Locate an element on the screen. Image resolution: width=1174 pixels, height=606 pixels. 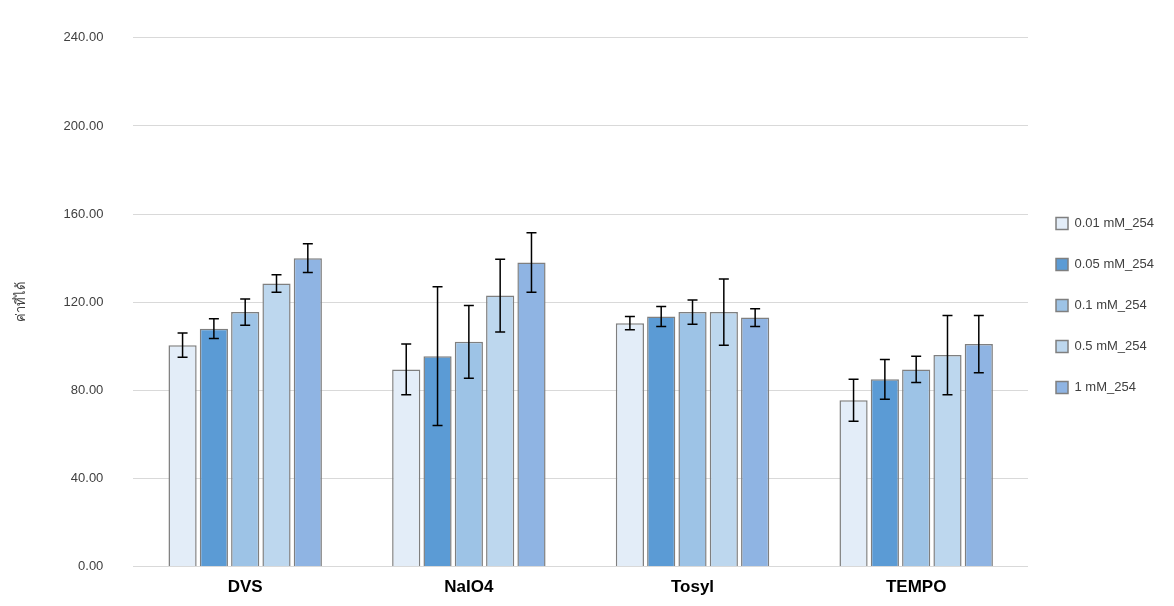
y-tick-label: 240.00 is located at coordinates (83, 37).